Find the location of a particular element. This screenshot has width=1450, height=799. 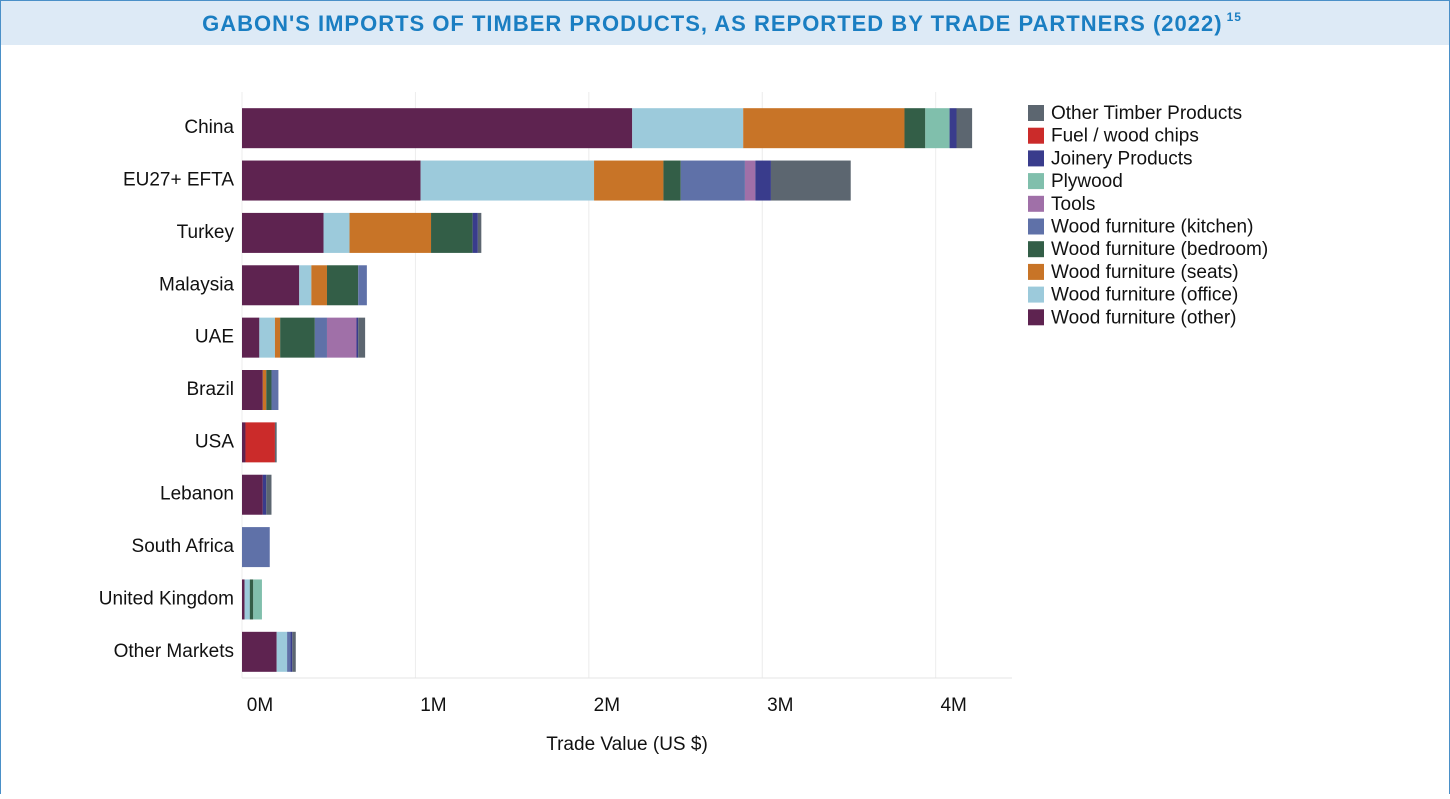

y-tick-label: EU27+ EFTA is located at coordinates (178, 180).